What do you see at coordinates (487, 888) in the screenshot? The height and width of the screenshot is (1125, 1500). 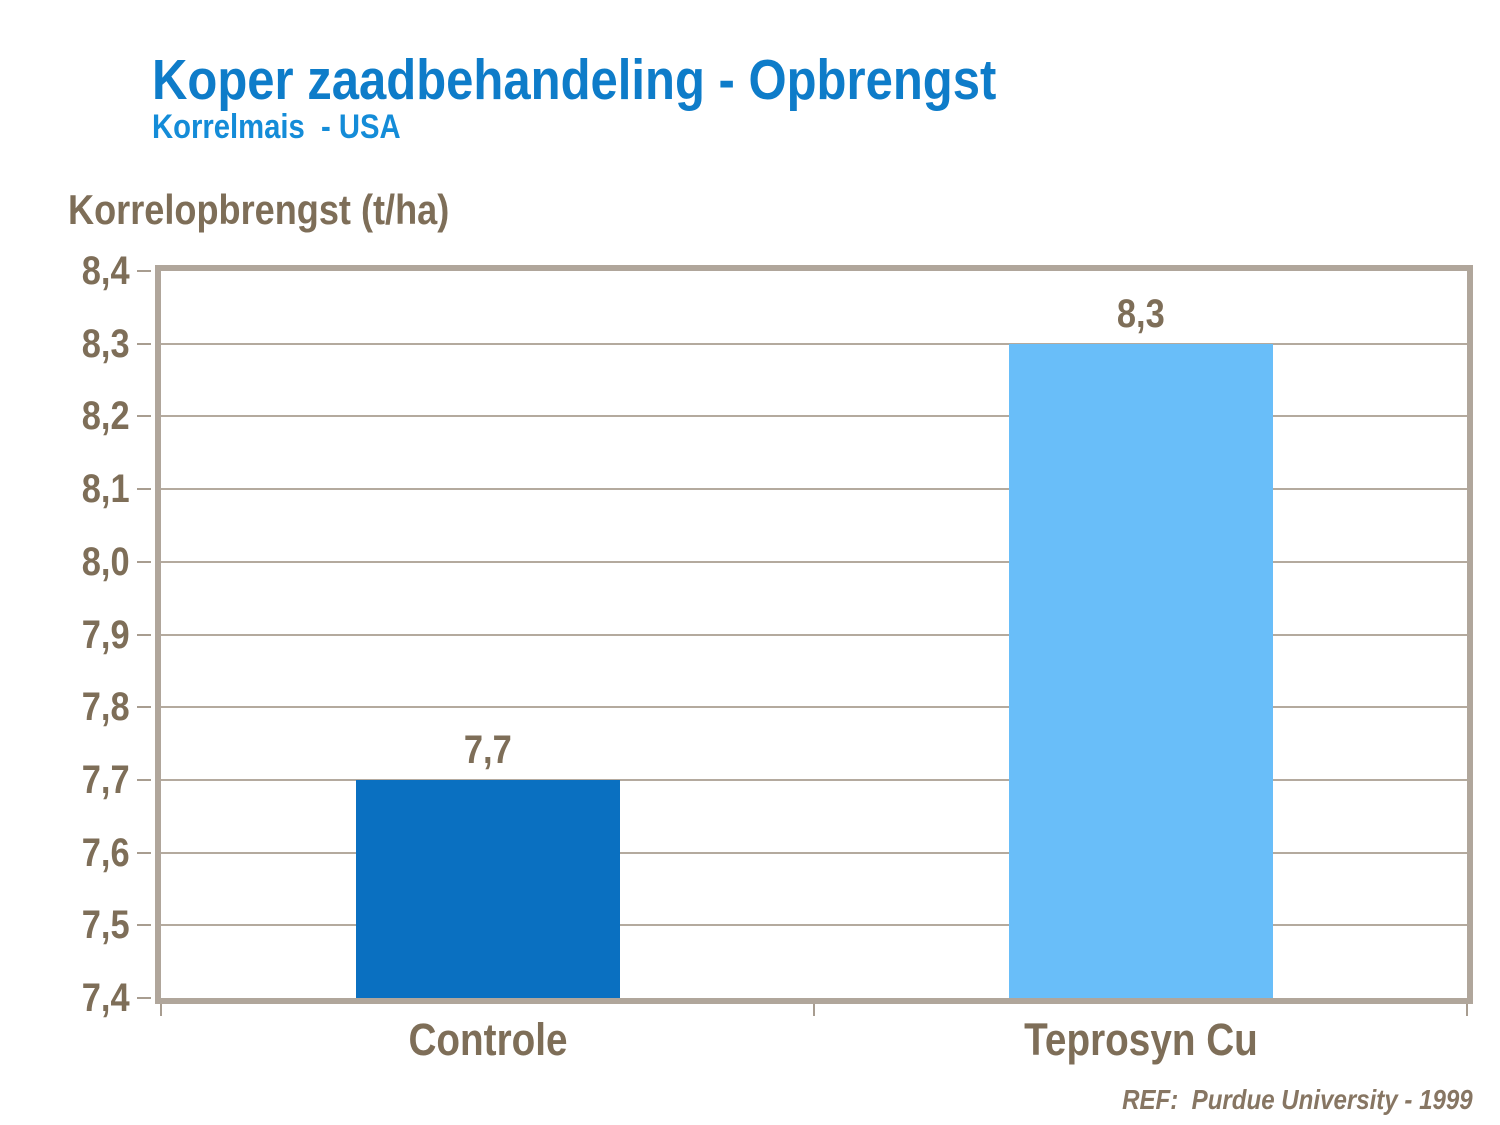 I see `bar-controle` at bounding box center [487, 888].